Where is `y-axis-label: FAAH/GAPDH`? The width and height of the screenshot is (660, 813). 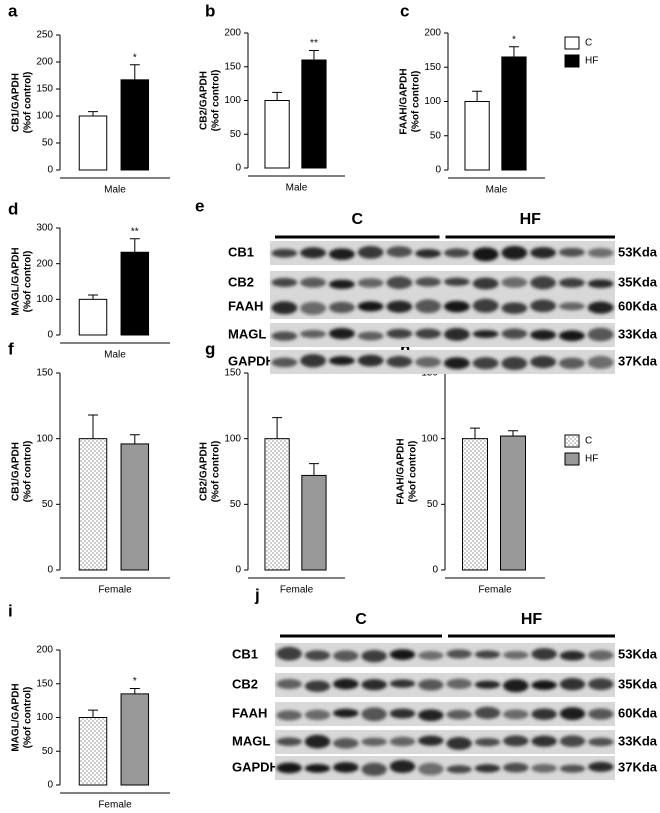
y-axis-label: FAAH/GAPDH is located at coordinates (404, 101).